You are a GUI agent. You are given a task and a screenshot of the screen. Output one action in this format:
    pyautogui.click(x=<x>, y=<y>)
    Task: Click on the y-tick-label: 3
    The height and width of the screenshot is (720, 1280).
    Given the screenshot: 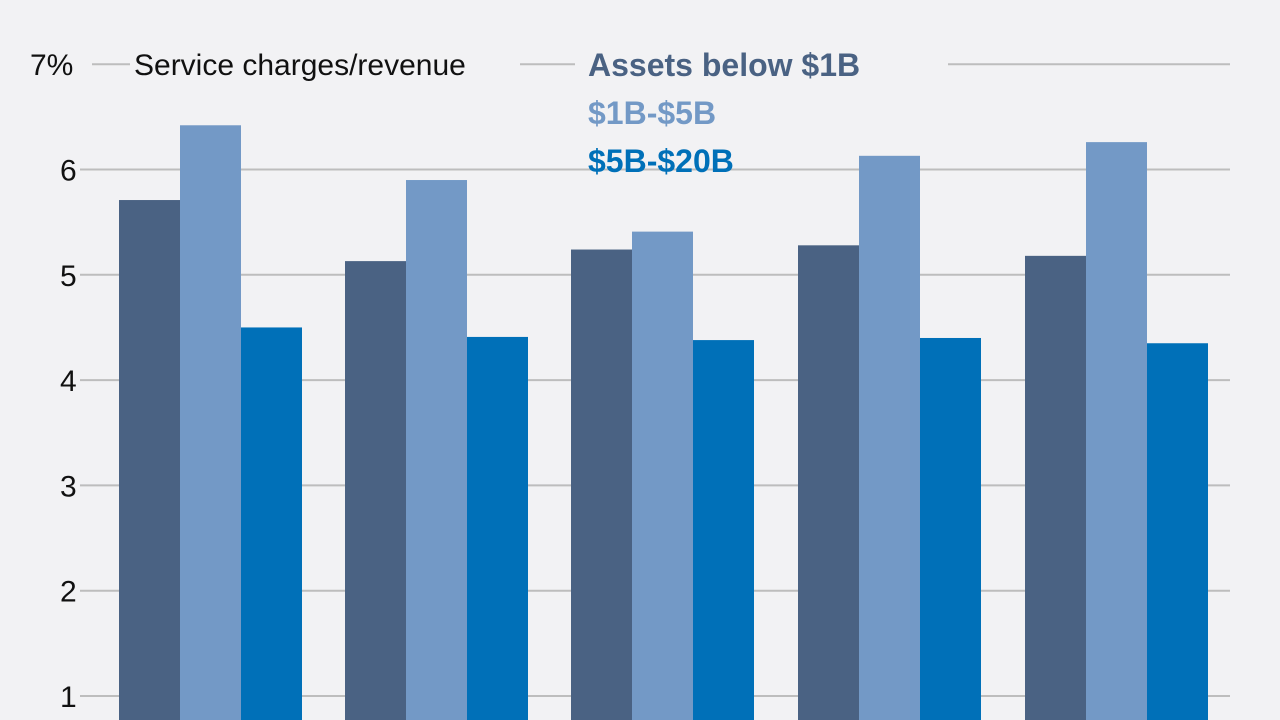 What is the action you would take?
    pyautogui.click(x=68, y=486)
    